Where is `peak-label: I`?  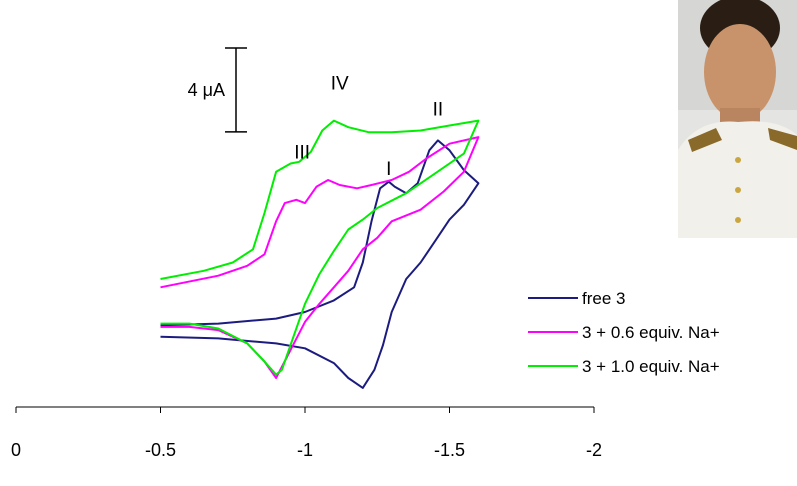
peak-label: I is located at coordinates (388, 169).